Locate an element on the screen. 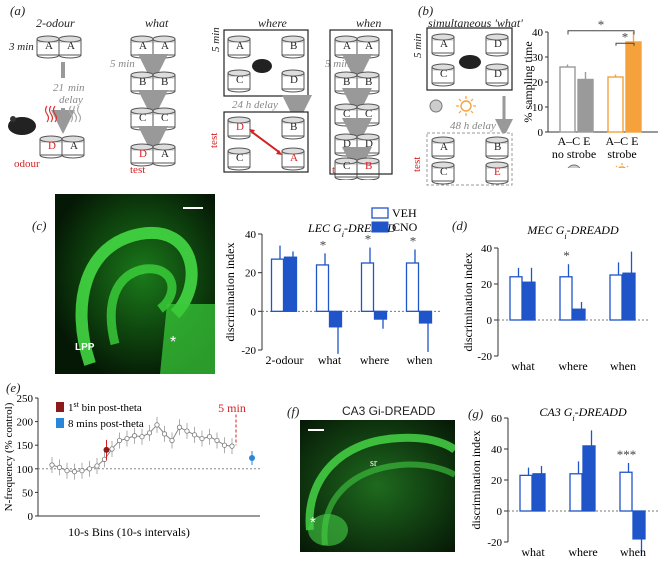  panel-e-letter: (e) is located at coordinates (13, 387).